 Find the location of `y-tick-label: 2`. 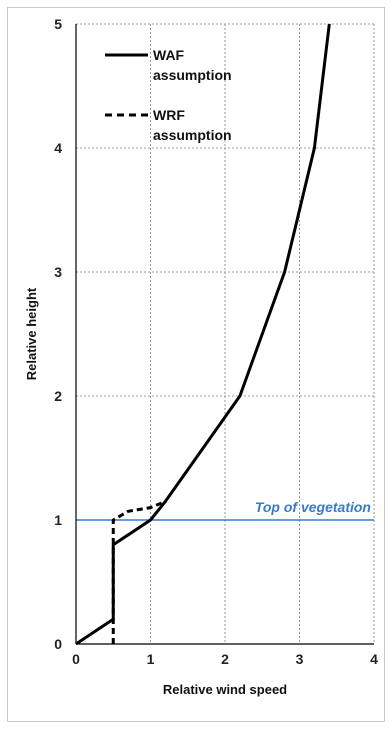

y-tick-label: 2 is located at coordinates (58, 396).